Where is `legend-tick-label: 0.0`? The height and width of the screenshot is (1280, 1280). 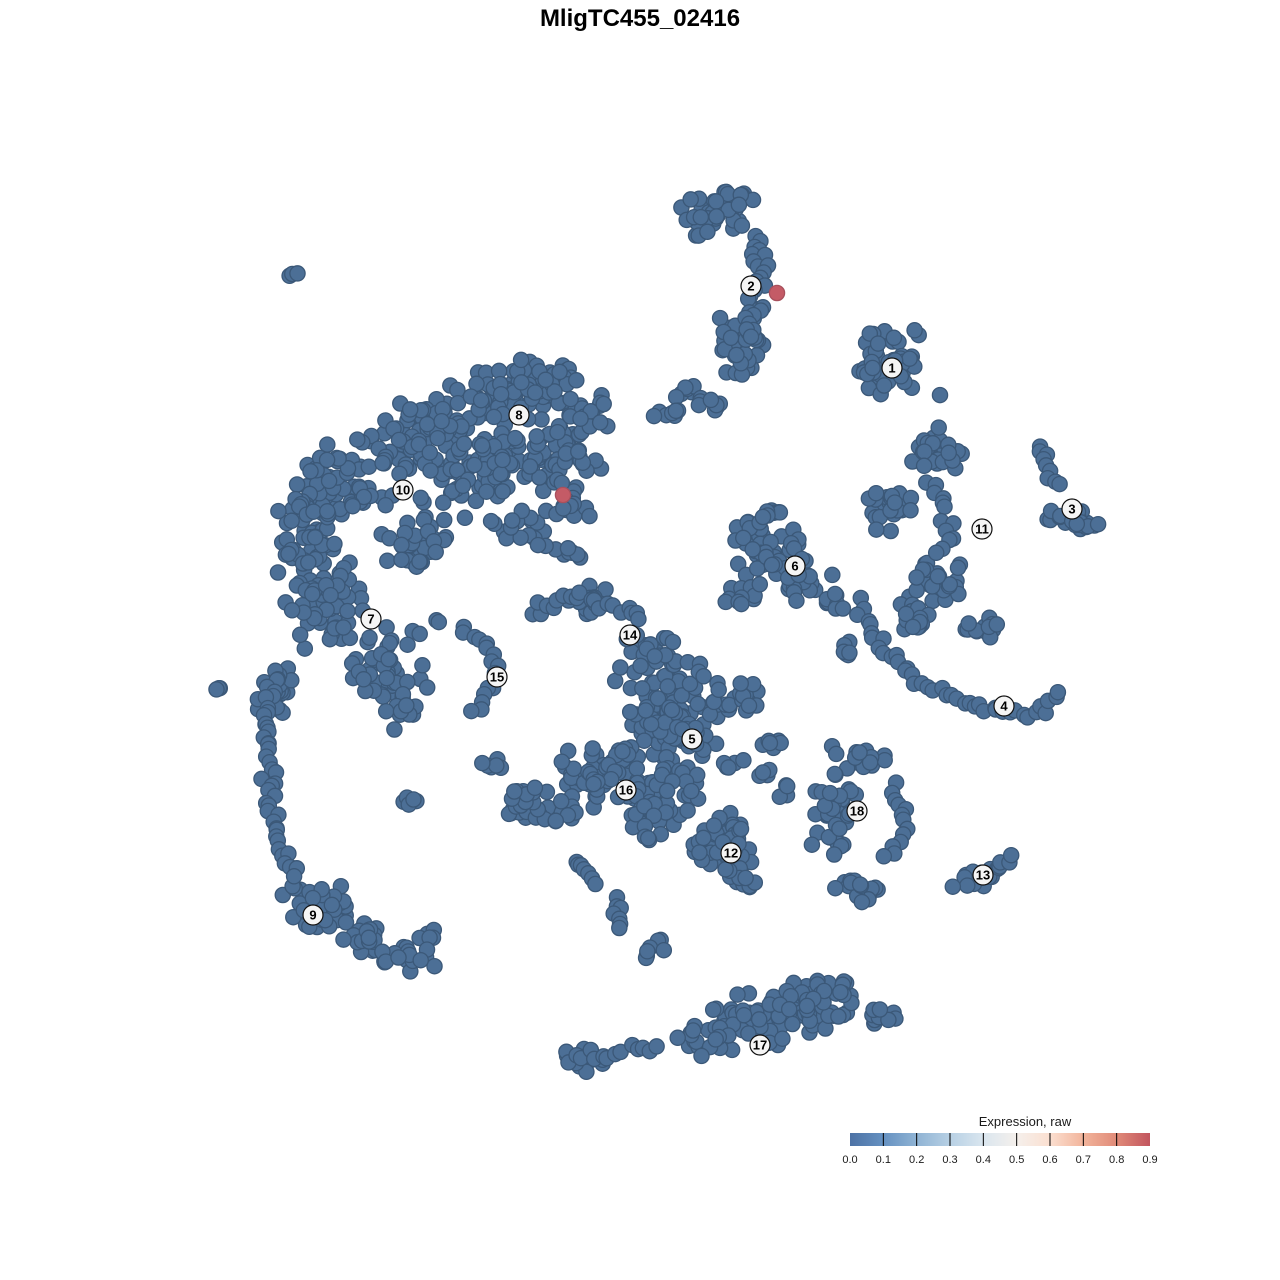 legend-tick-label: 0.0 is located at coordinates (849, 1160).